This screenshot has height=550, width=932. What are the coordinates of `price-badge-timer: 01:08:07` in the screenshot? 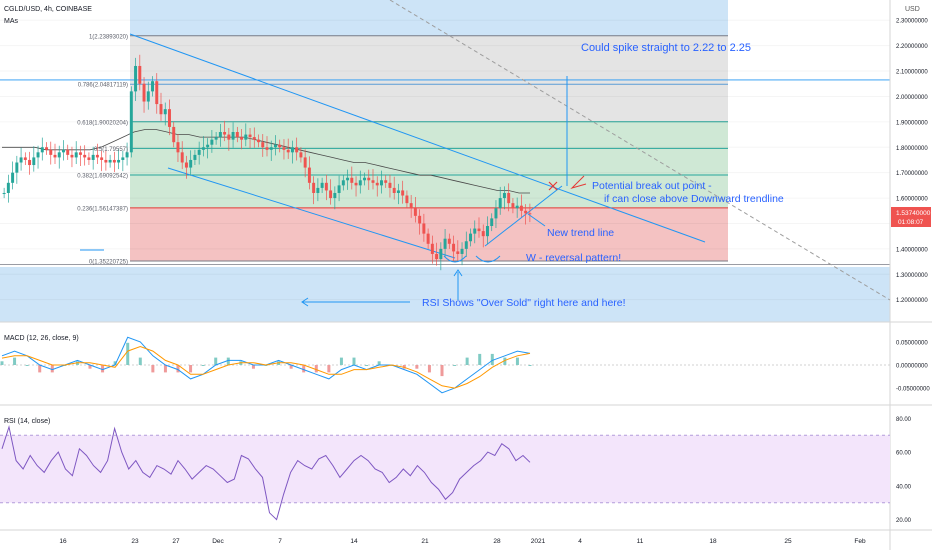 It's located at (911, 222).